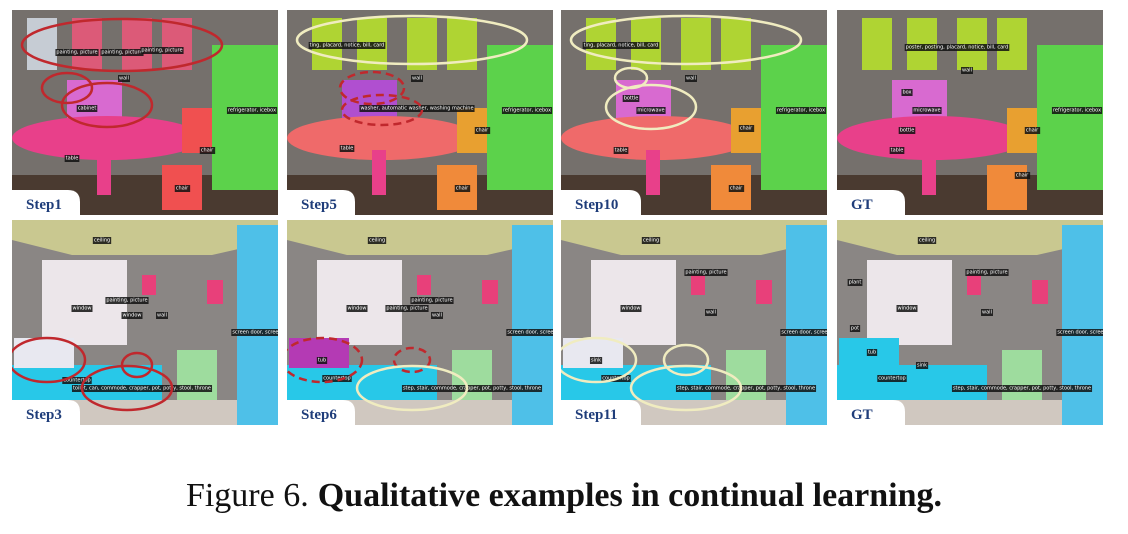  What do you see at coordinates (532, 325) in the screenshot?
I see `screen-door` at bounding box center [532, 325].